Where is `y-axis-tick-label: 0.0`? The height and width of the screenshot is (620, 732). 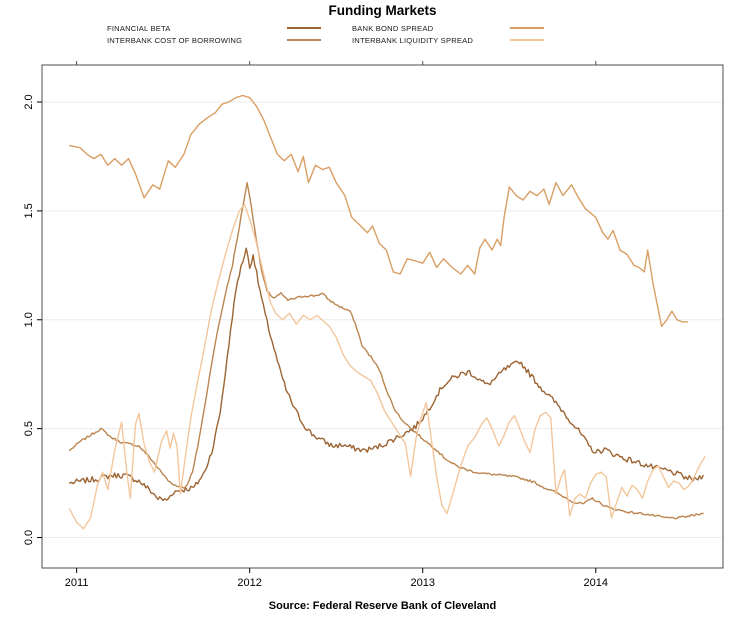 y-axis-tick-label: 0.0 is located at coordinates (29, 537).